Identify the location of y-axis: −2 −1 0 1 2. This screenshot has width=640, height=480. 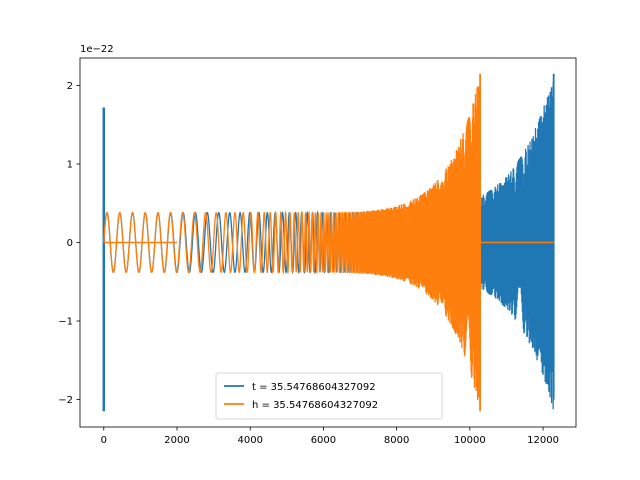
(69, 243).